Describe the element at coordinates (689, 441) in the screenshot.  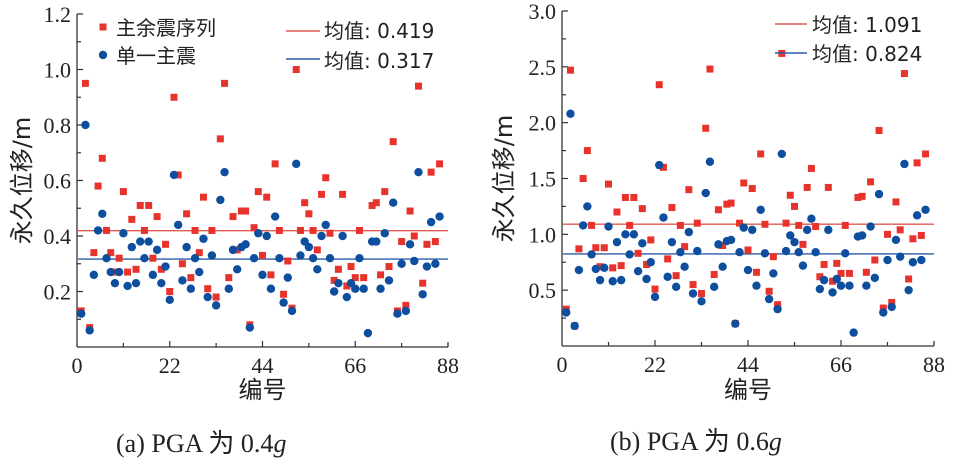
I see `caption-text: (b) PGA 为 0.6` at that location.